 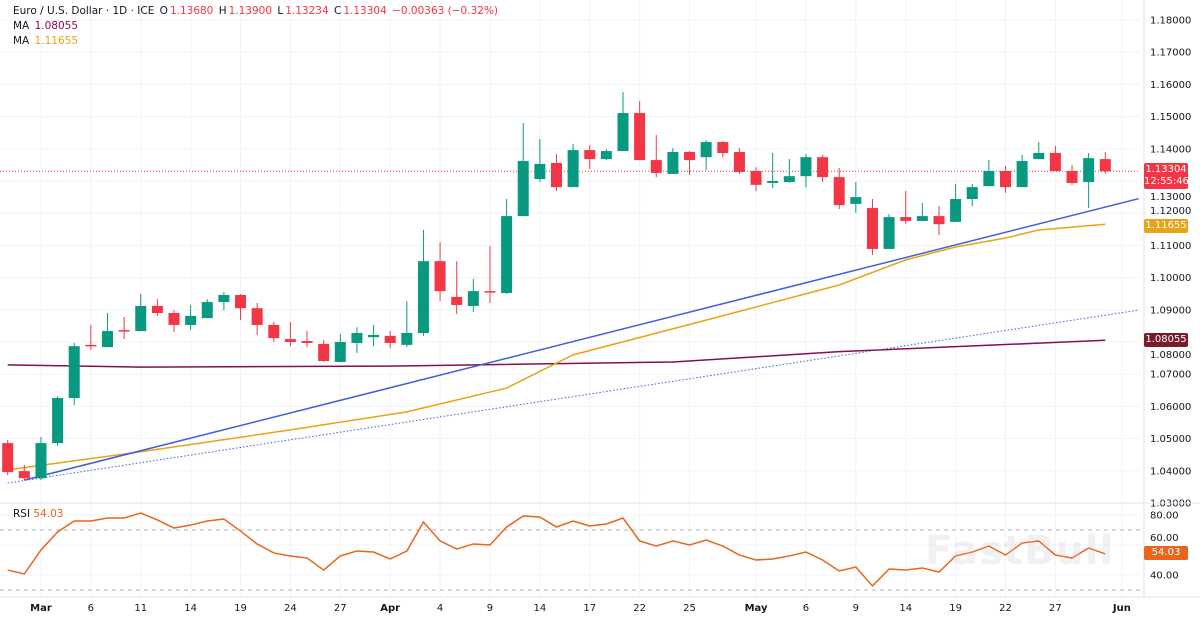 What do you see at coordinates (1170, 310) in the screenshot?
I see `price-axis-label: 1.09000` at bounding box center [1170, 310].